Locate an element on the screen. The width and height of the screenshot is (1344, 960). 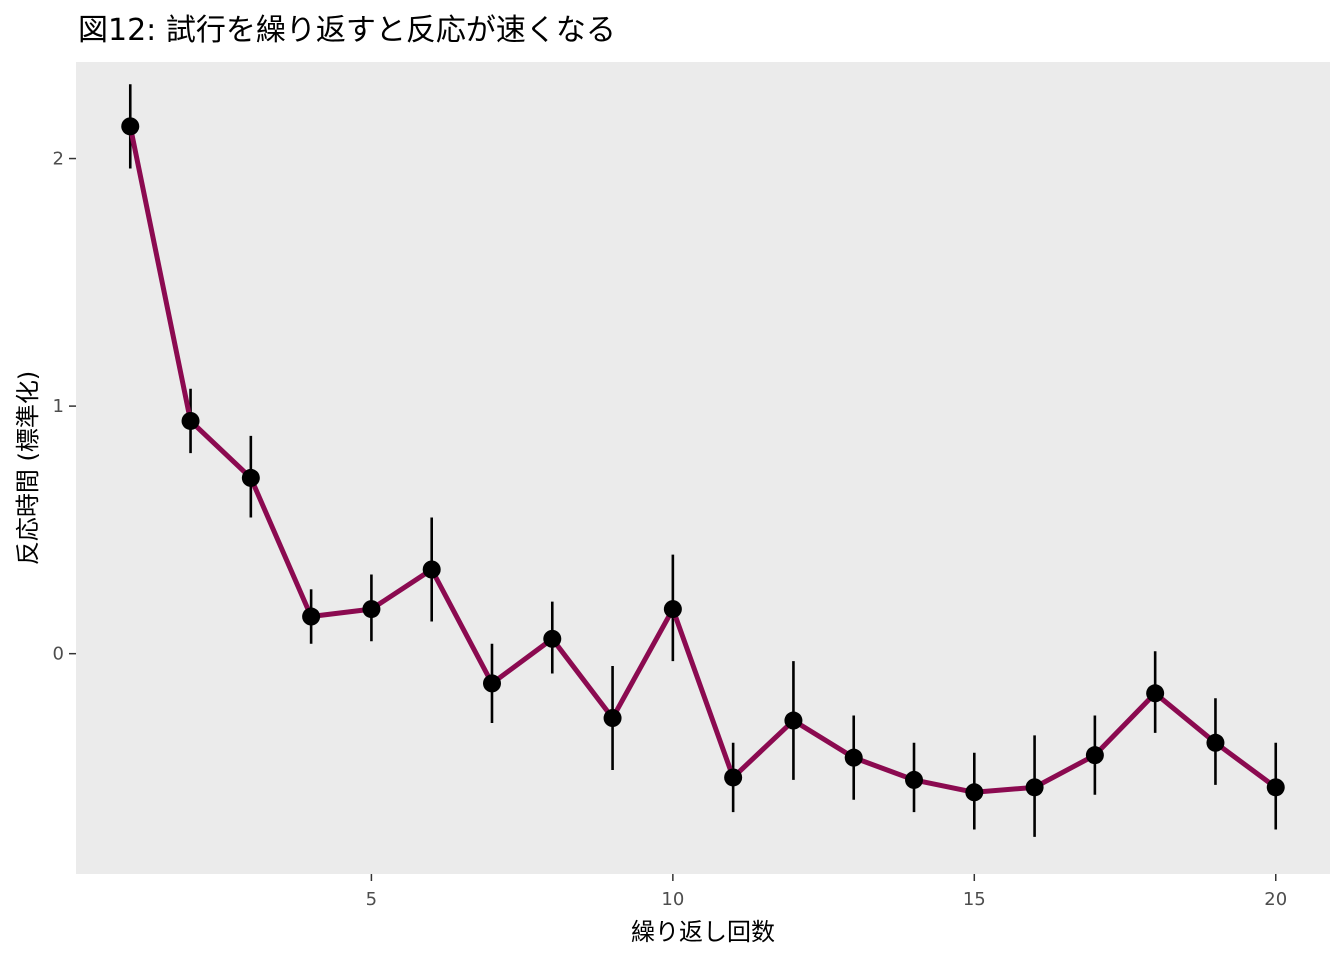
y-tick-label-1: 1 is located at coordinates (58, 406).